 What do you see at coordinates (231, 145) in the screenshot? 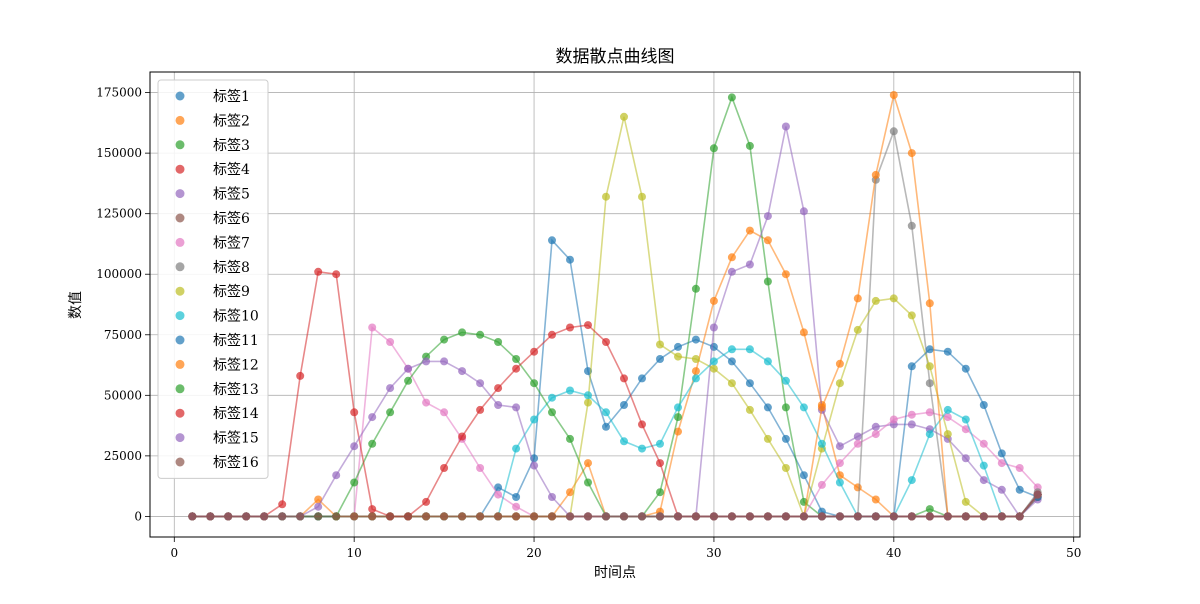
I see `legend-entry: 标签3` at bounding box center [231, 145].